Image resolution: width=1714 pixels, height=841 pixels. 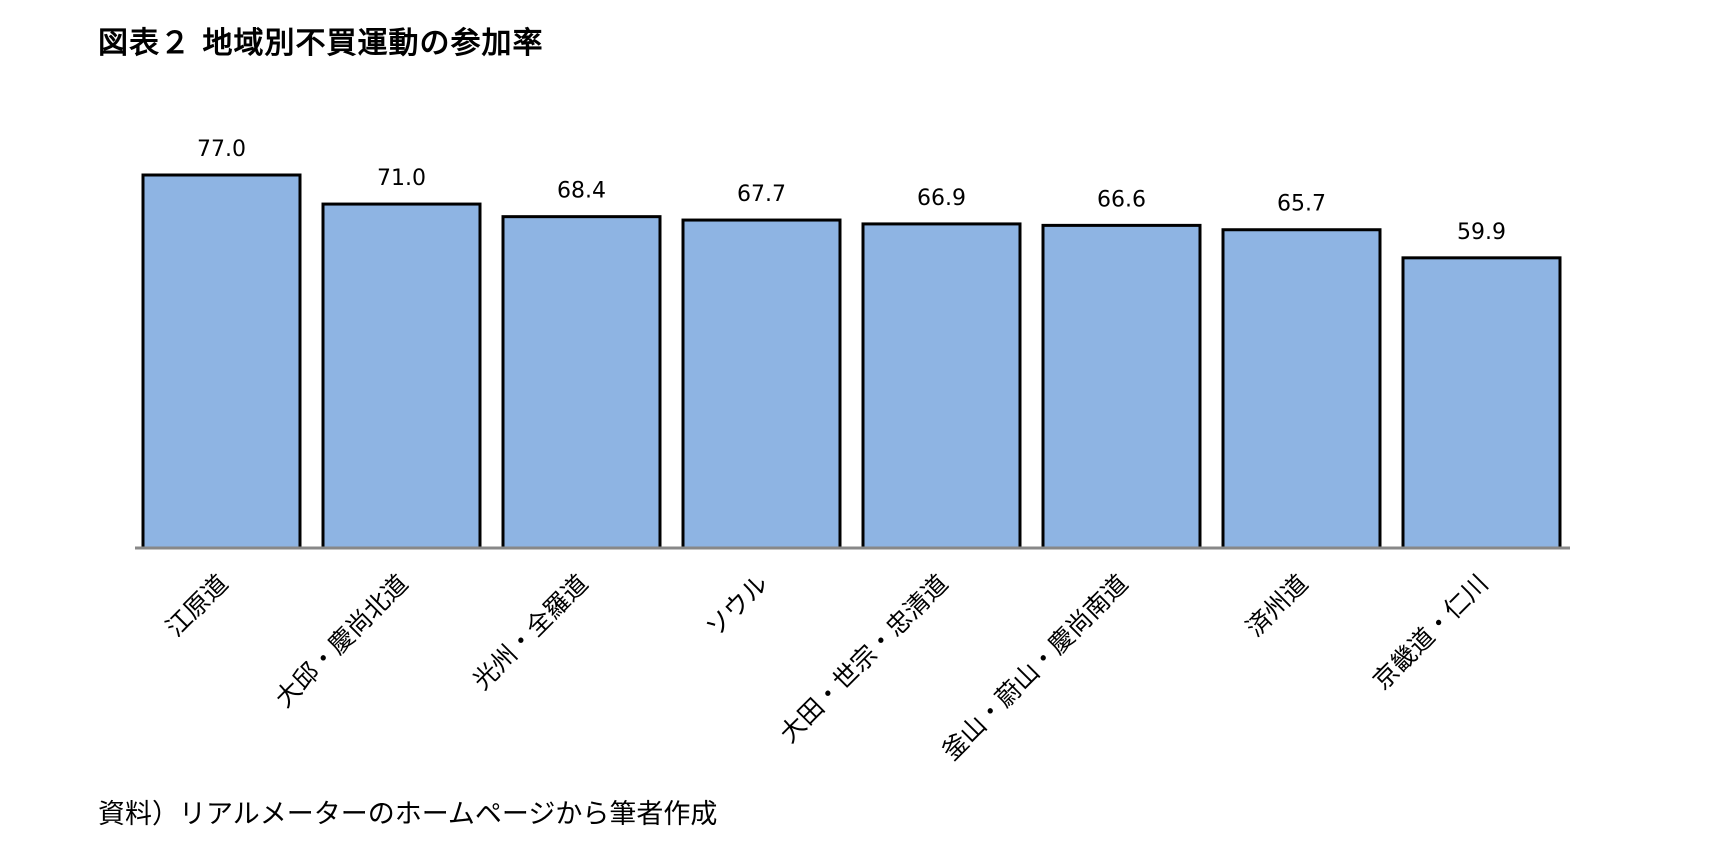 What do you see at coordinates (1121, 199) in the screenshot?
I see `value-label-6: 66.6` at bounding box center [1121, 199].